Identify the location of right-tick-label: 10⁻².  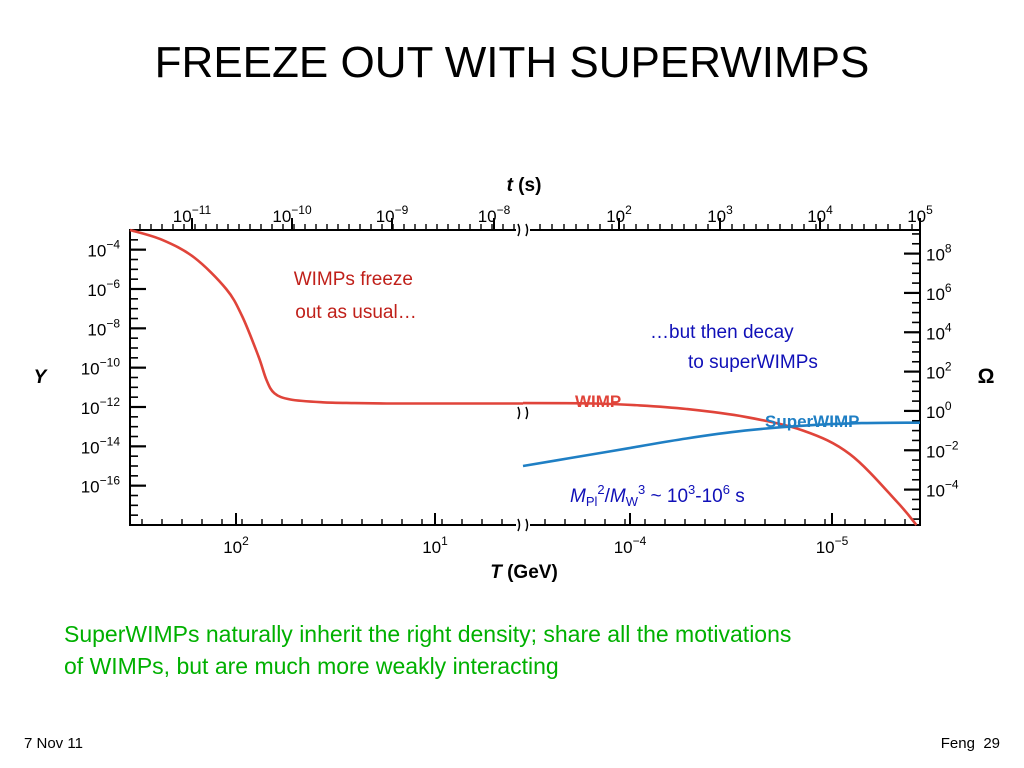
(942, 449).